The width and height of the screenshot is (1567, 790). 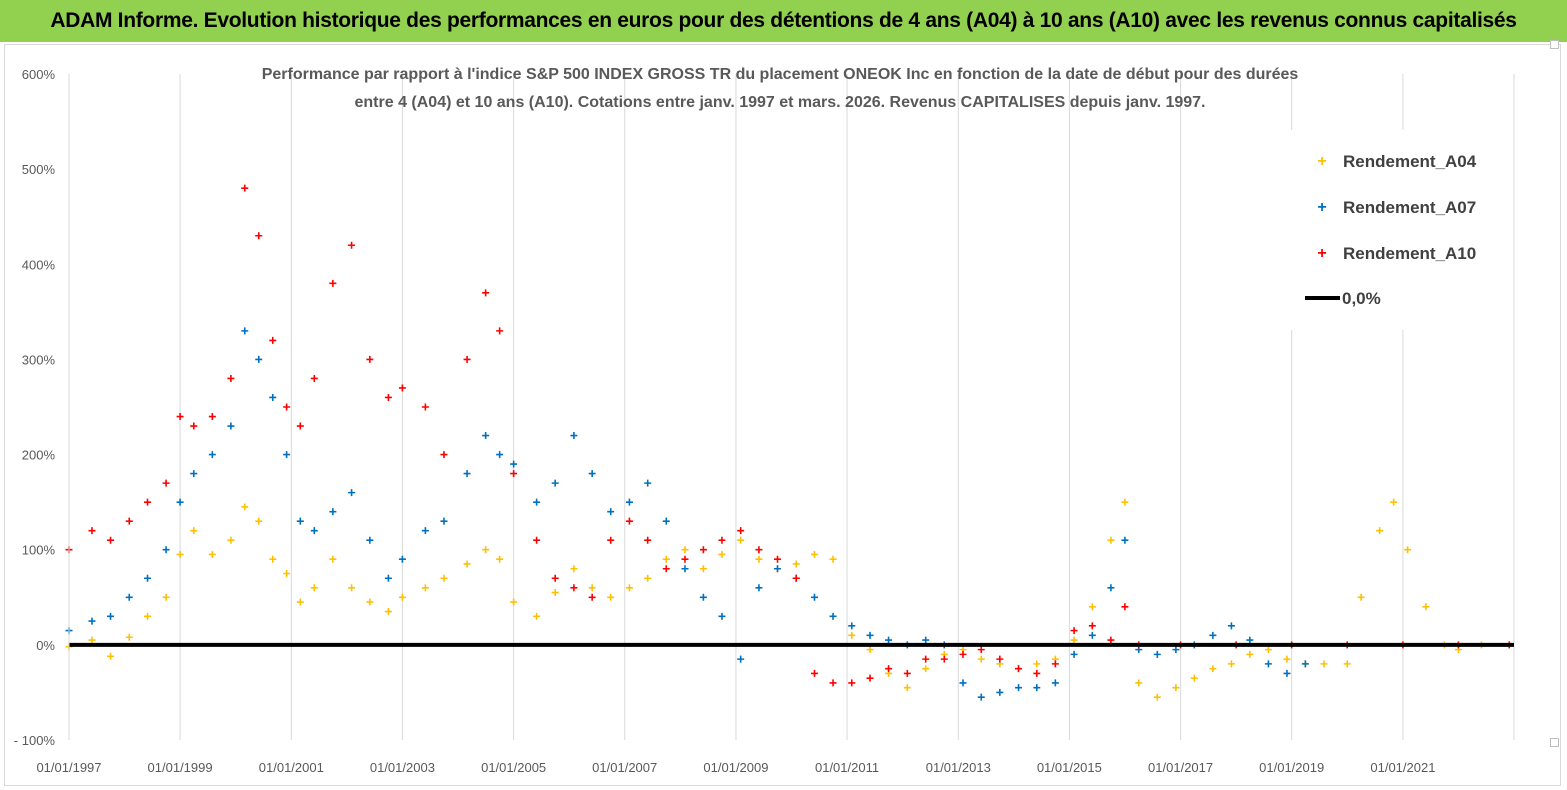 I want to click on x-tick-label: 01/01/2021, so click(x=1402, y=767).